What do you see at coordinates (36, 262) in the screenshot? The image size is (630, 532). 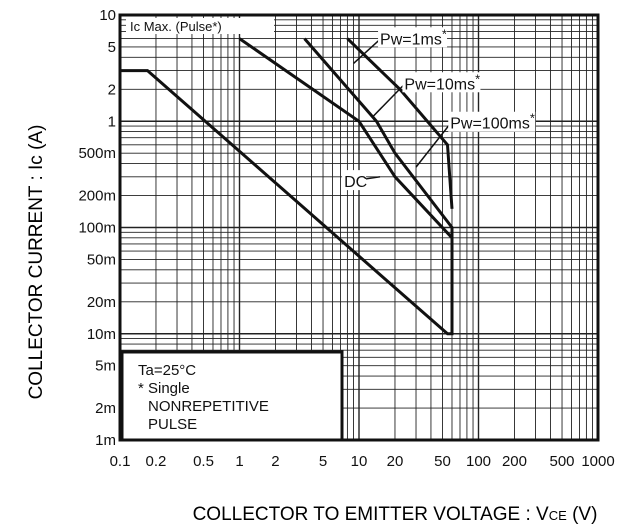 I see `y-axis-title: COLLECTOR CURRENT : Ic (A)` at bounding box center [36, 262].